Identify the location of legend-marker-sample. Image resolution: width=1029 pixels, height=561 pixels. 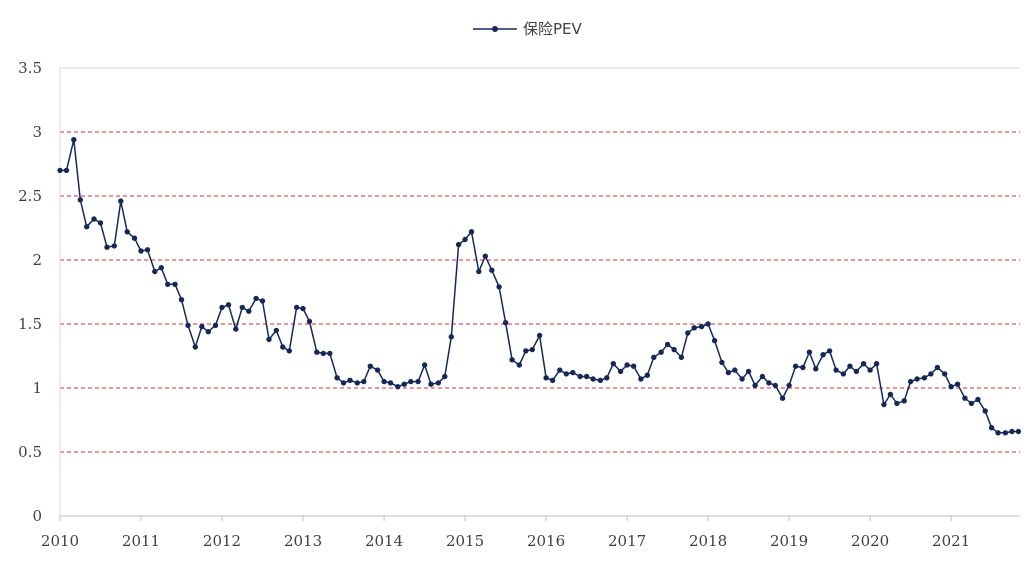
(495, 29).